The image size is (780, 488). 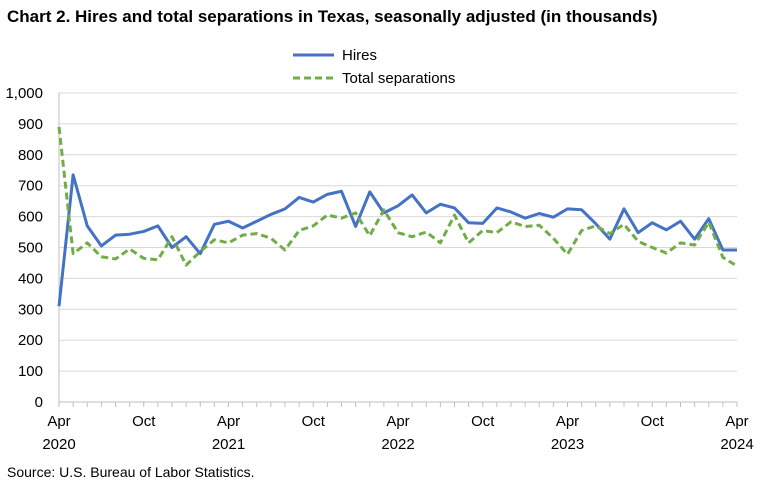 I want to click on y-axis-tick-labels: 0 100 200 300 400 500 600 700 800 900 1,000, so click(x=24, y=248).